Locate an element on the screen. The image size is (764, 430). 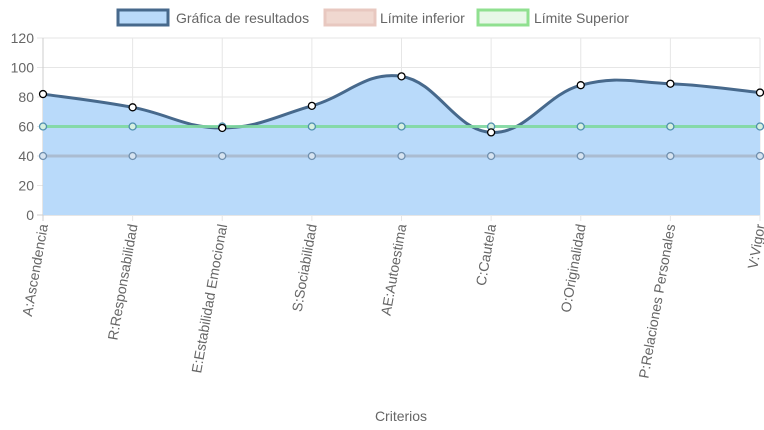
x-tick-label: R:Responsabilidad is located at coordinates (122, 282).